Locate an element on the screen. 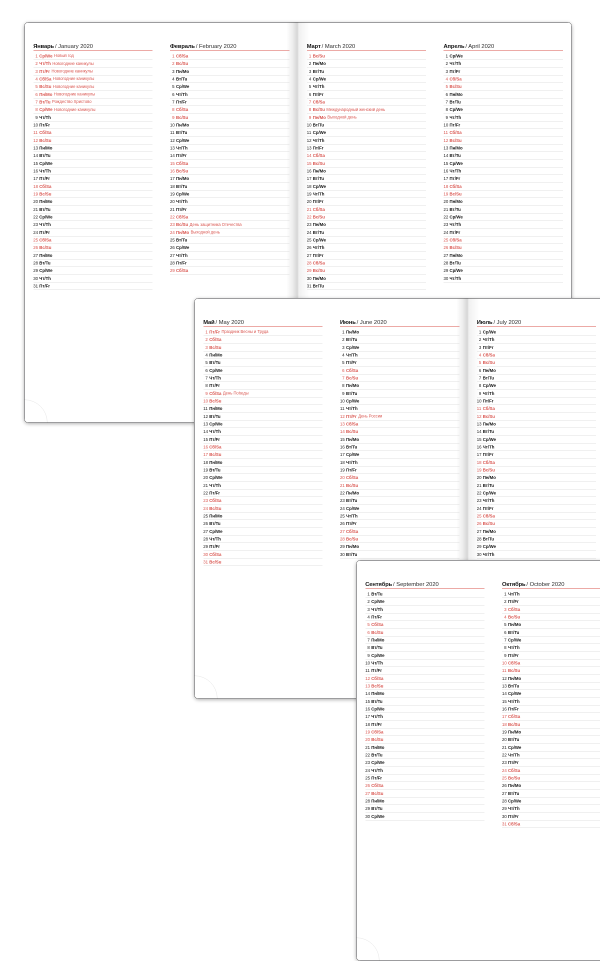 The width and height of the screenshot is (600, 961). day-row: 21Вс/Su is located at coordinates (399, 486).